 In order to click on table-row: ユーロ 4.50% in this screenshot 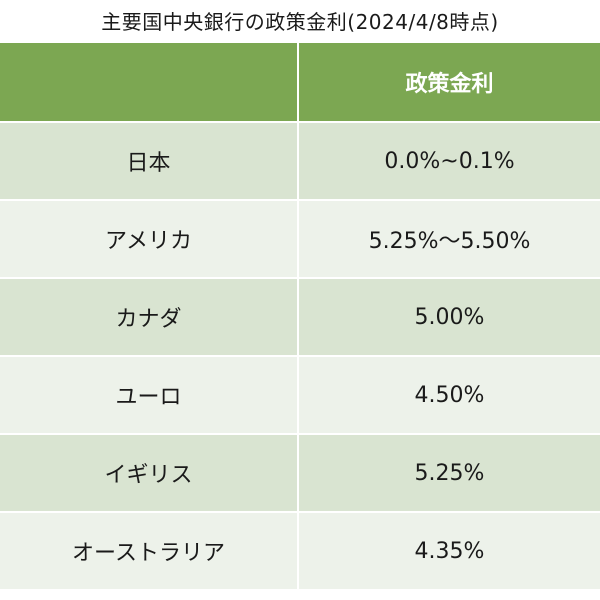, I will do `click(300, 395)`.